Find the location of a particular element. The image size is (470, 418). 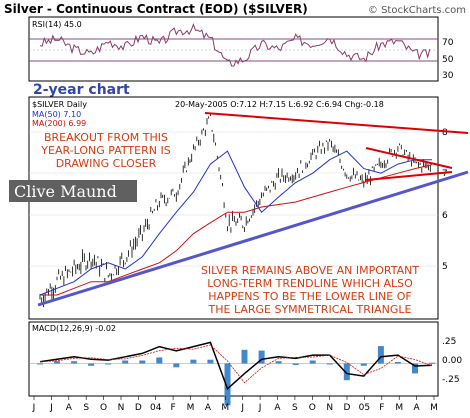

legend-ma200: MA(200) 6.99 is located at coordinates (59, 123).